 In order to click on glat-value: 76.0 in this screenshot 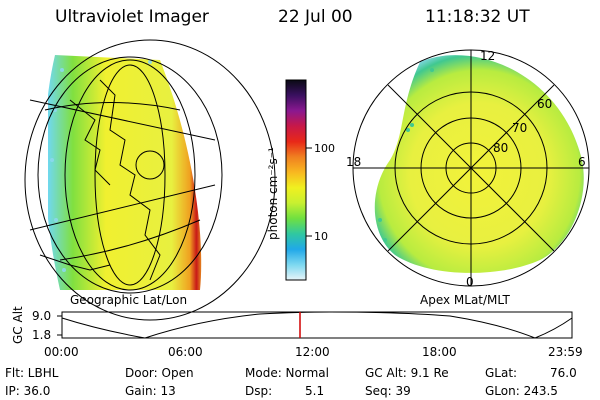, I will do `click(563, 373)`.